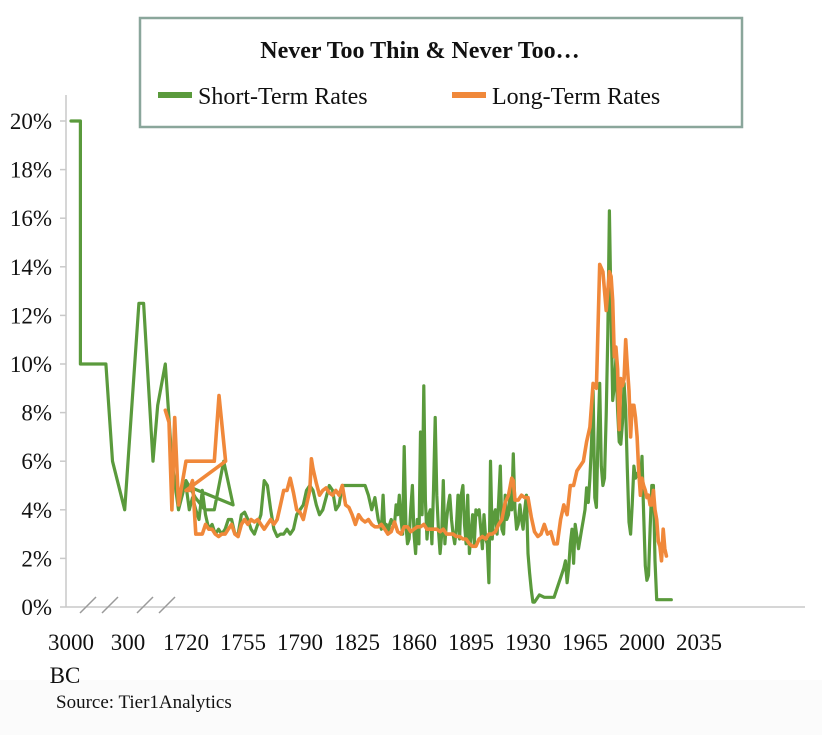  I want to click on y-tick-label: 18%, so click(31, 170).